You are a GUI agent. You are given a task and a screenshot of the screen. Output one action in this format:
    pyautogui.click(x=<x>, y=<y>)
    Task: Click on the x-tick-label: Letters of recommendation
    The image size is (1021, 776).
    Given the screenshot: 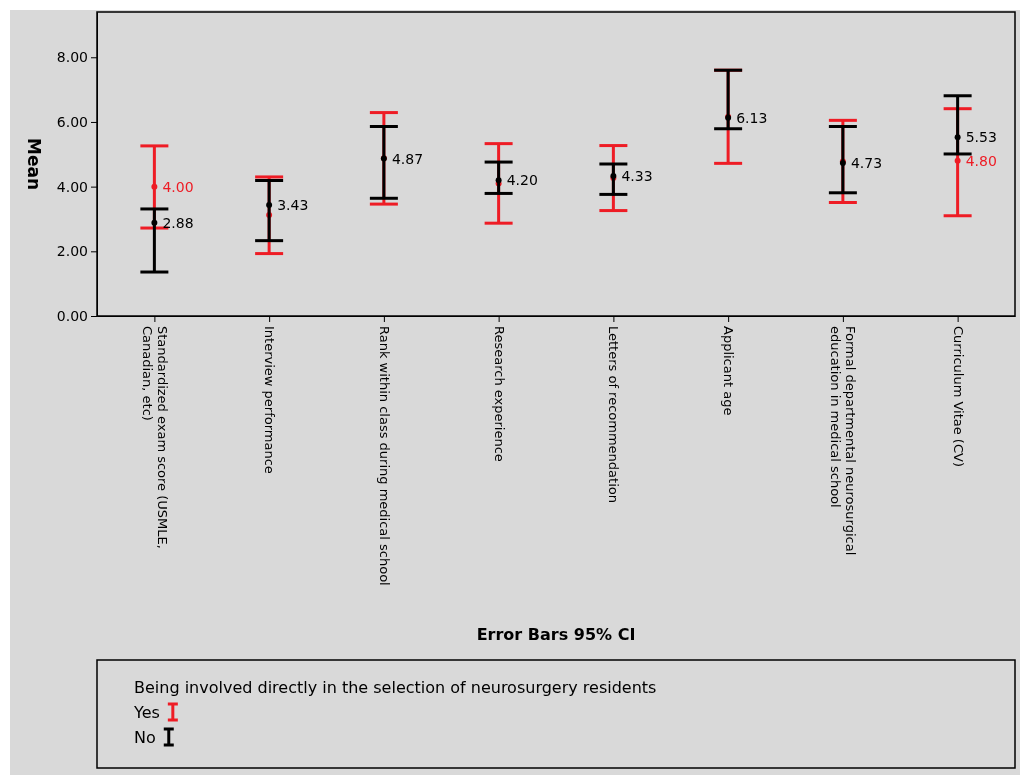 What is the action you would take?
    pyautogui.click(x=614, y=414)
    